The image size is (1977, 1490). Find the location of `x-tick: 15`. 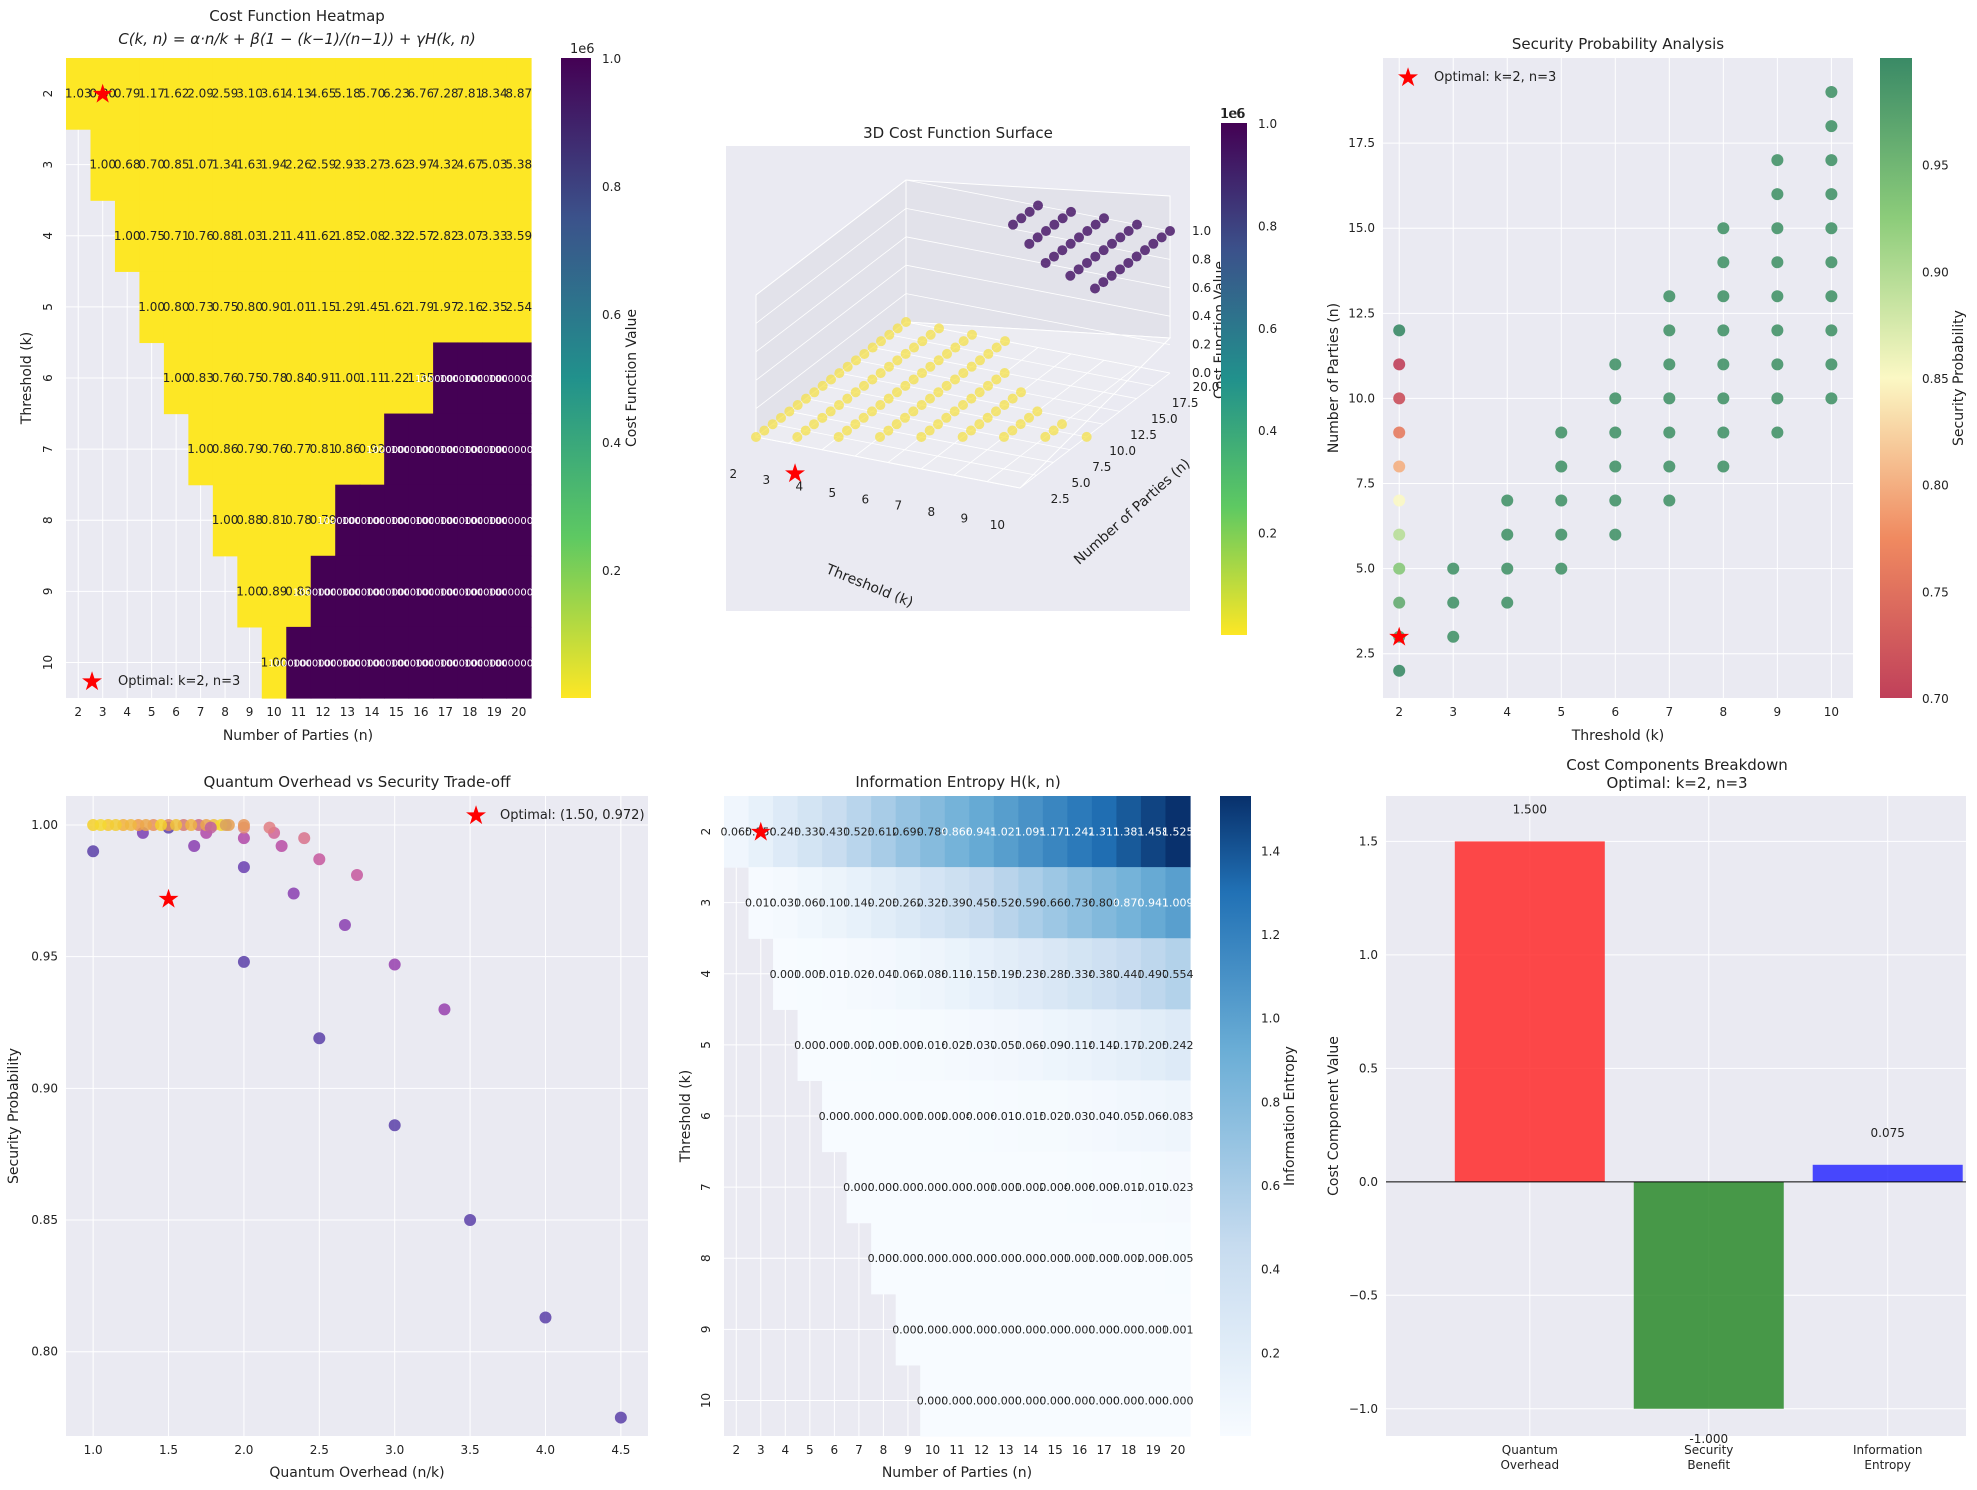

x-tick: 15 is located at coordinates (396, 712).